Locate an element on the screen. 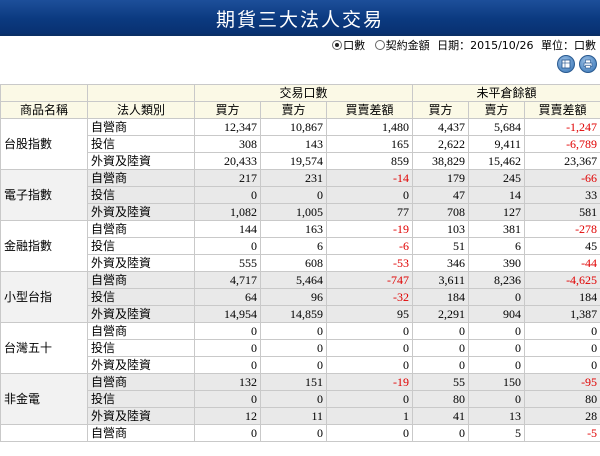 This screenshot has width=600, height=456. table-row: 外資及陸資 14,954 14,859 95 2,291 904 1,387 is located at coordinates (300, 314).